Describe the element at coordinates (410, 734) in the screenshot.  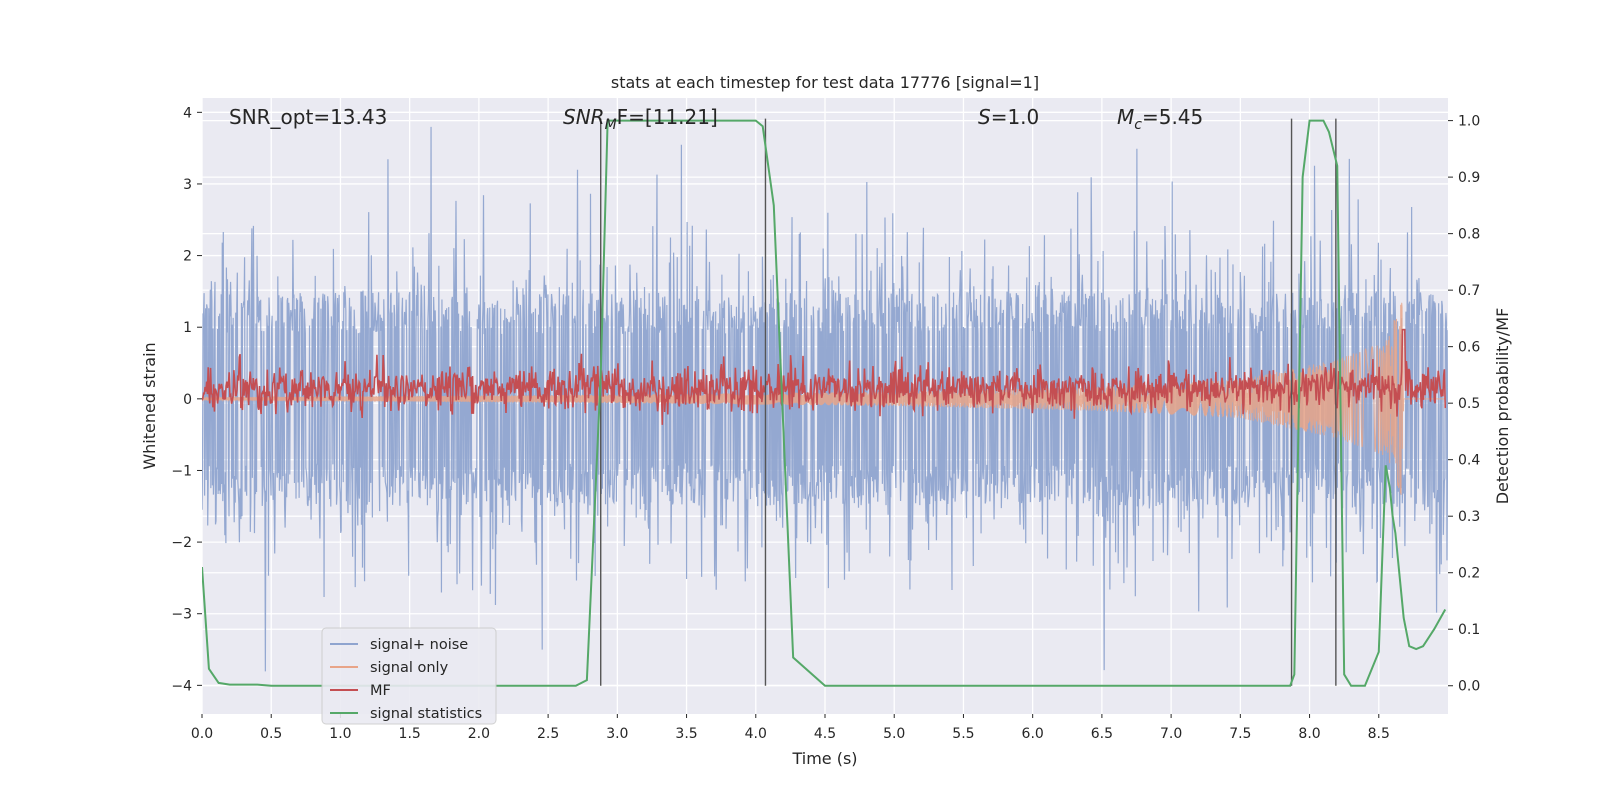
I see `x-tick-label: 1.5` at that location.